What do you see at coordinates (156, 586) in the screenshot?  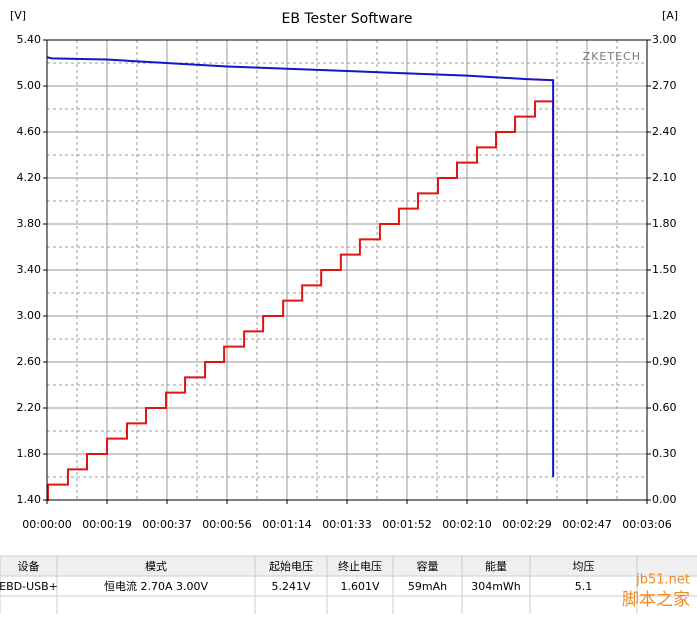 I see `table-cell: 恒电流 2.70A 3.00V` at bounding box center [156, 586].